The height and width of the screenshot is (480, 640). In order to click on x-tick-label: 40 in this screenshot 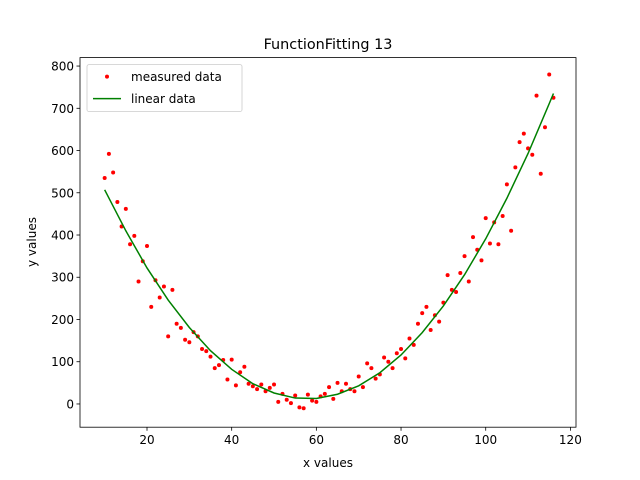, I will do `click(231, 440)`.